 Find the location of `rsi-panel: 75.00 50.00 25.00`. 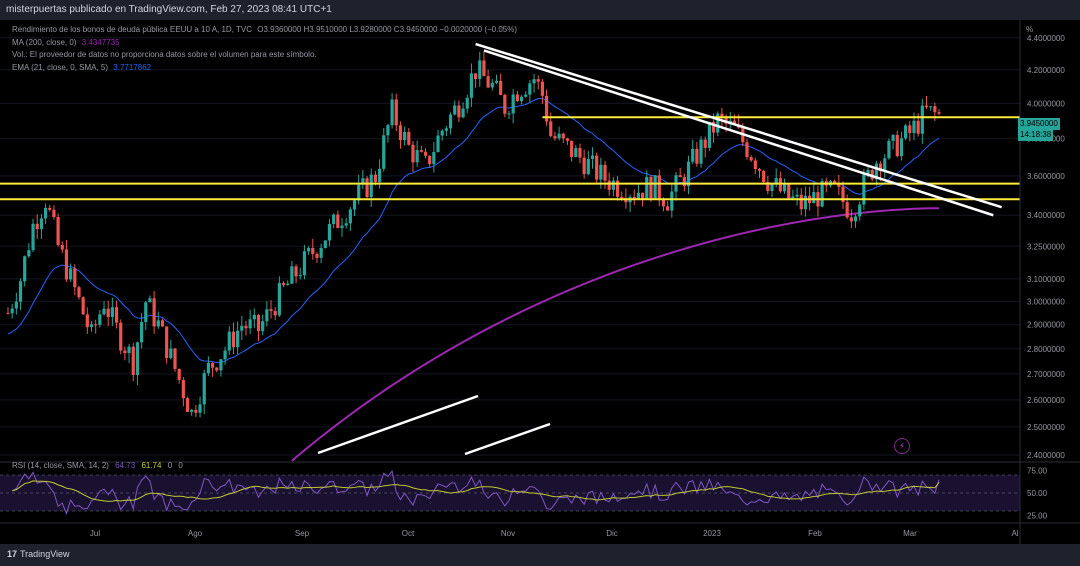

rsi-panel: 75.00 50.00 25.00 is located at coordinates (524, 494).